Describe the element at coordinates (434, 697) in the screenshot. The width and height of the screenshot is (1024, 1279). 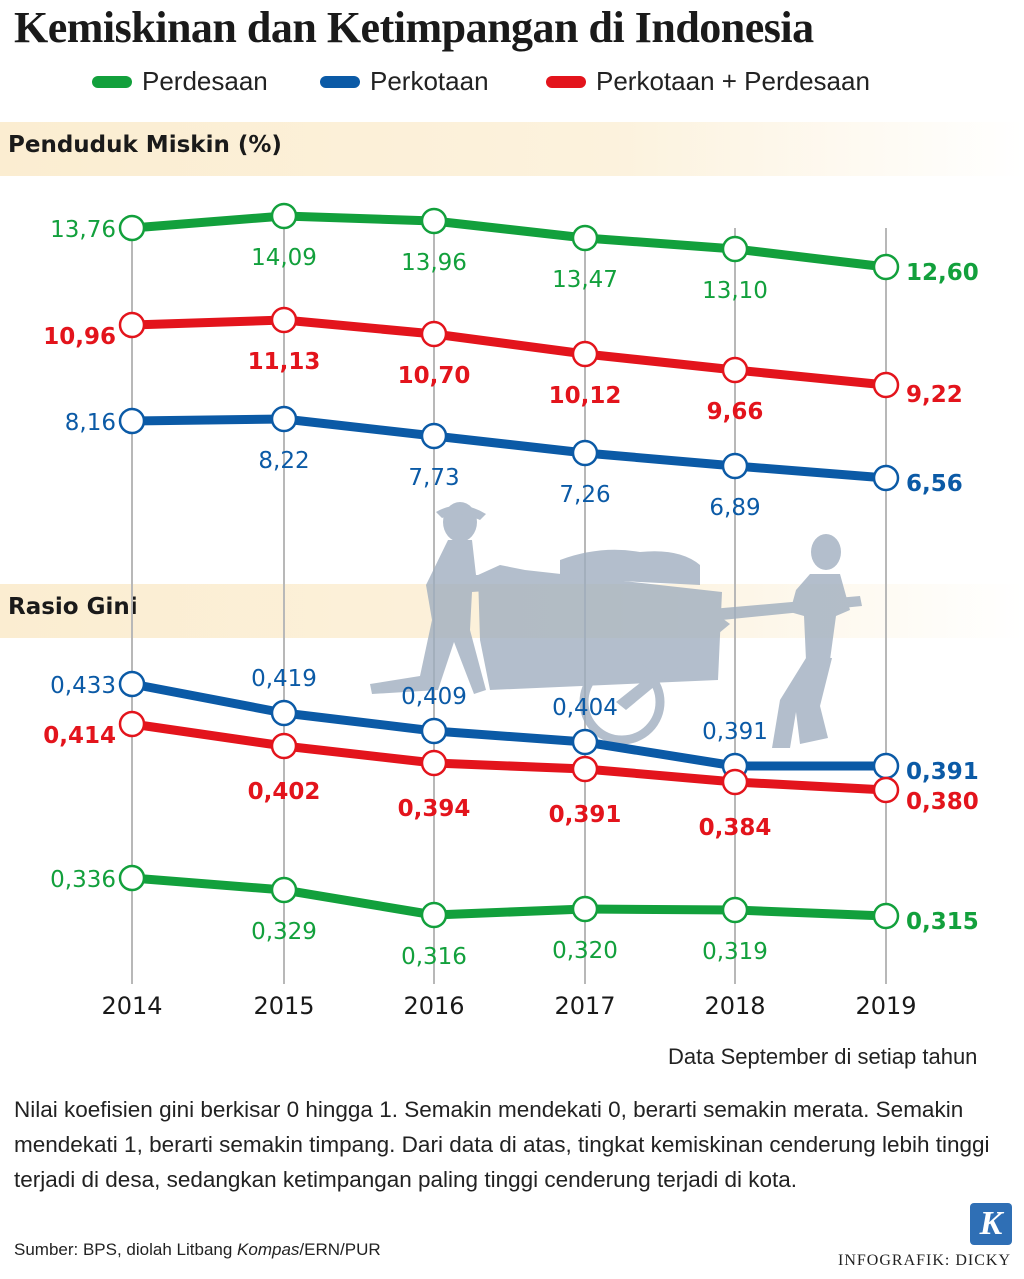
I see `data-label: 0,409` at that location.